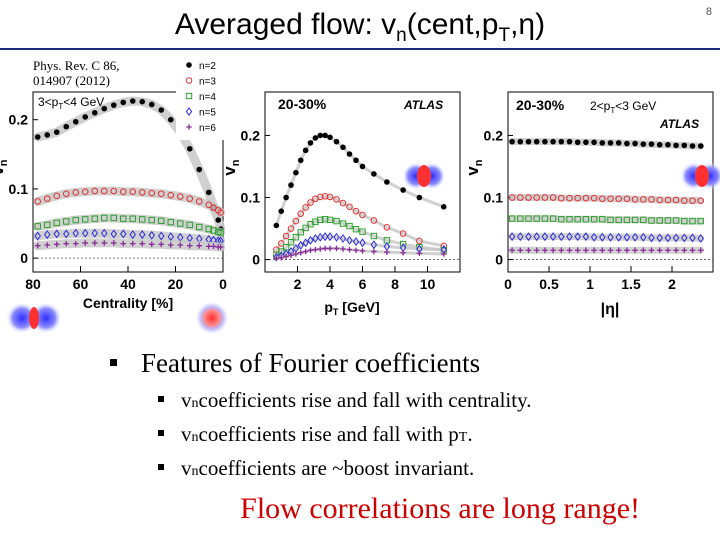 This screenshot has height=540, width=720. What do you see at coordinates (81, 284) in the screenshot?
I see `x-tick-label: 60` at bounding box center [81, 284].